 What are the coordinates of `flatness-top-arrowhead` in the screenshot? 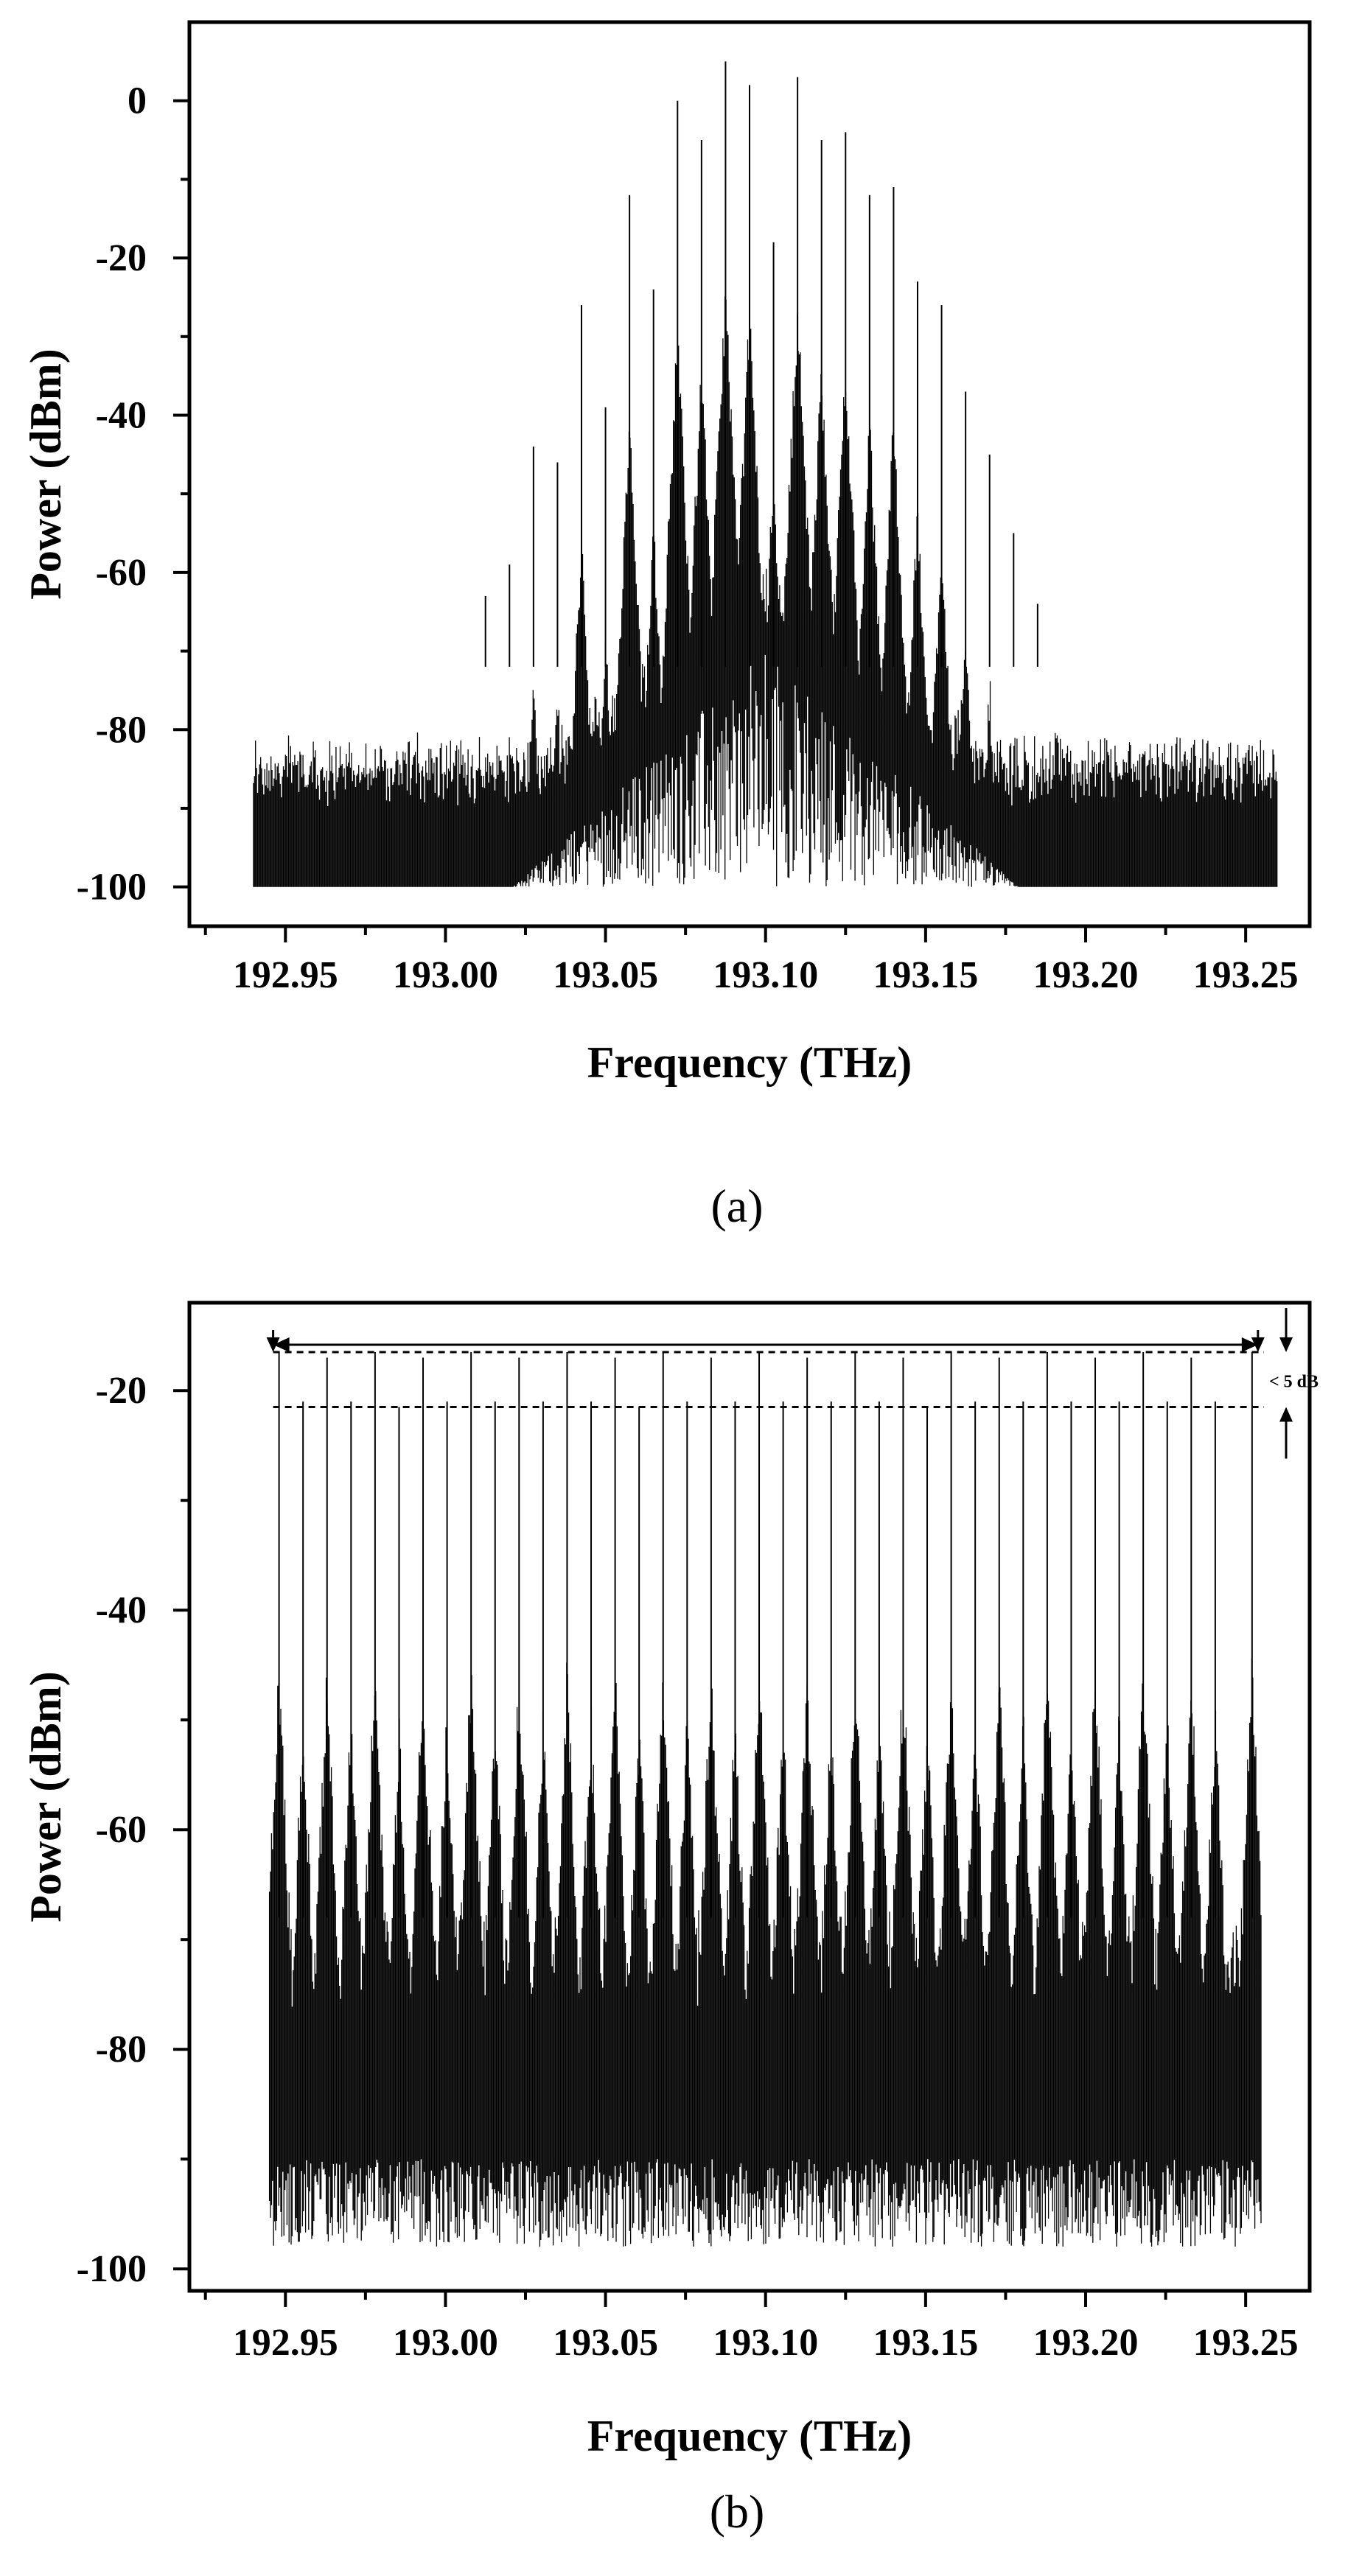 It's located at (1286, 1345).